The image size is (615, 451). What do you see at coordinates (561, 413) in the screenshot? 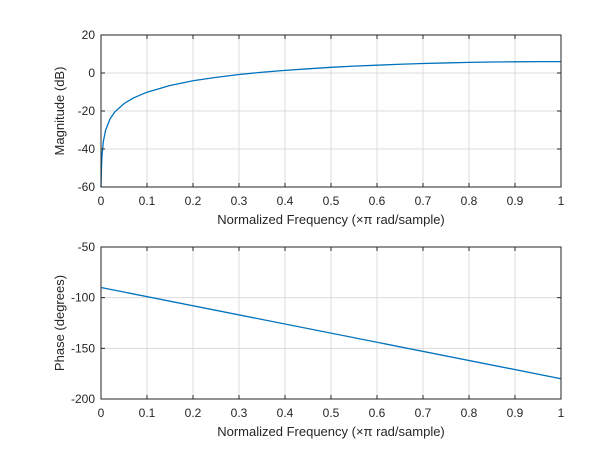
I see `phase-x-tick-label: 1` at bounding box center [561, 413].